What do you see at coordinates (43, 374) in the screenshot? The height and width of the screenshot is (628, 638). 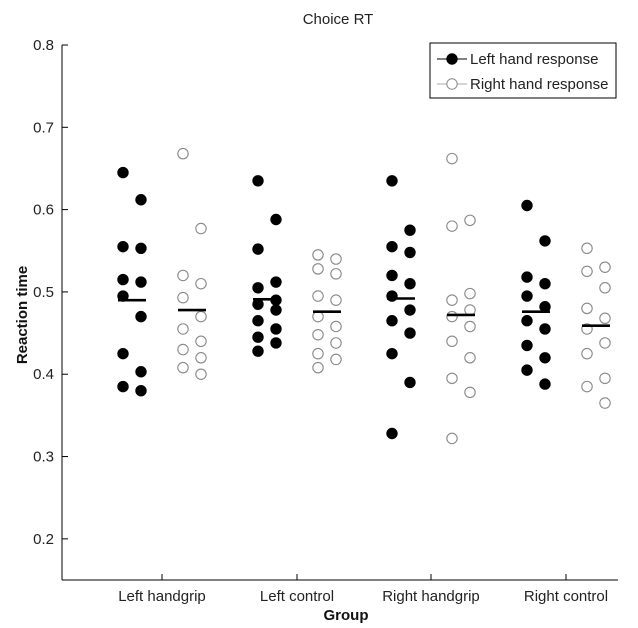 I see `y-tick-label: 0.4` at bounding box center [43, 374].